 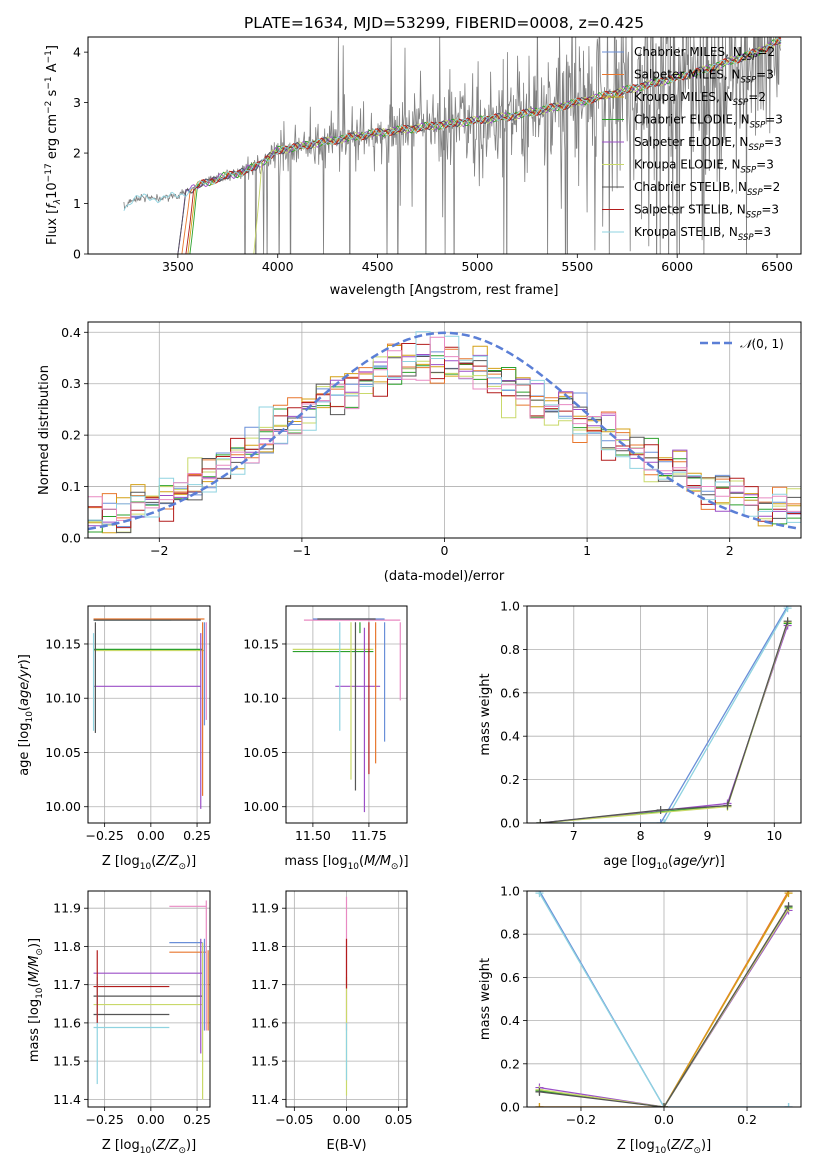 I want to click on legend-entry: Salpeter STELIB, NSSP=3, so click(x=706, y=212).